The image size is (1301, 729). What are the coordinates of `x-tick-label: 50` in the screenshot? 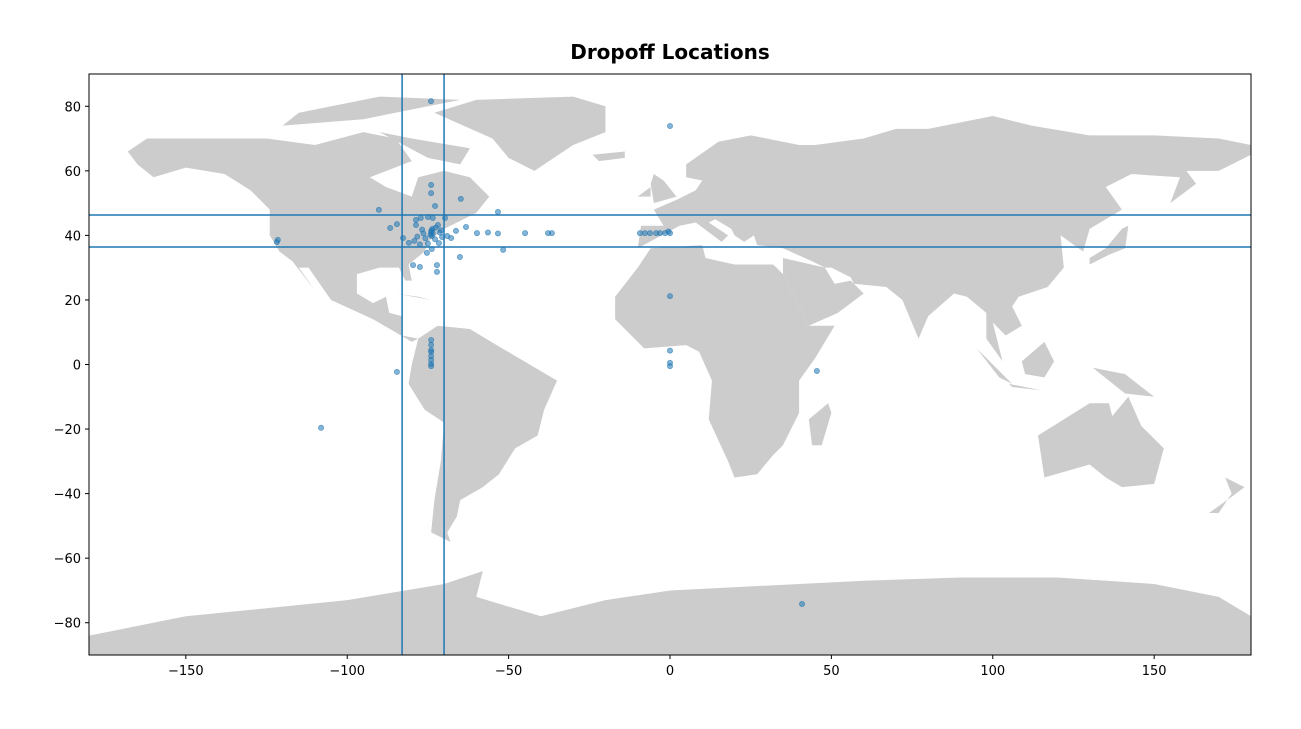 It's located at (831, 671).